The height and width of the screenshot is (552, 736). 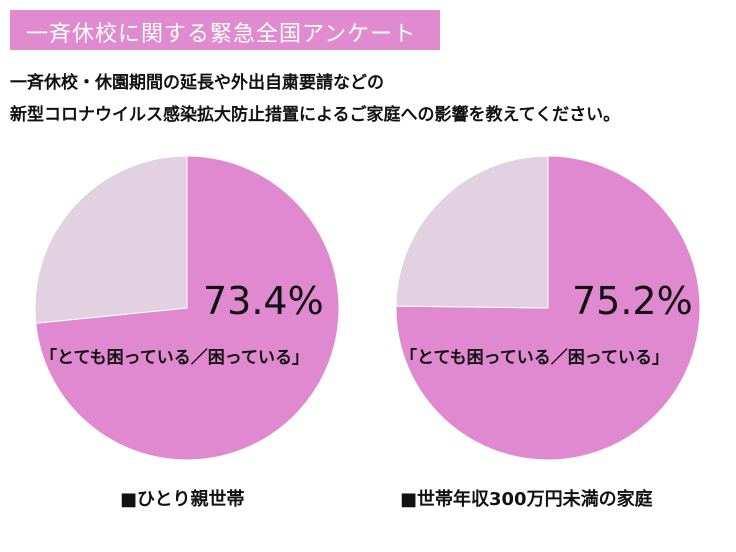 What do you see at coordinates (174, 358) in the screenshot?
I see `pie-1-slice-label: 「とても困っている／困っている」` at bounding box center [174, 358].